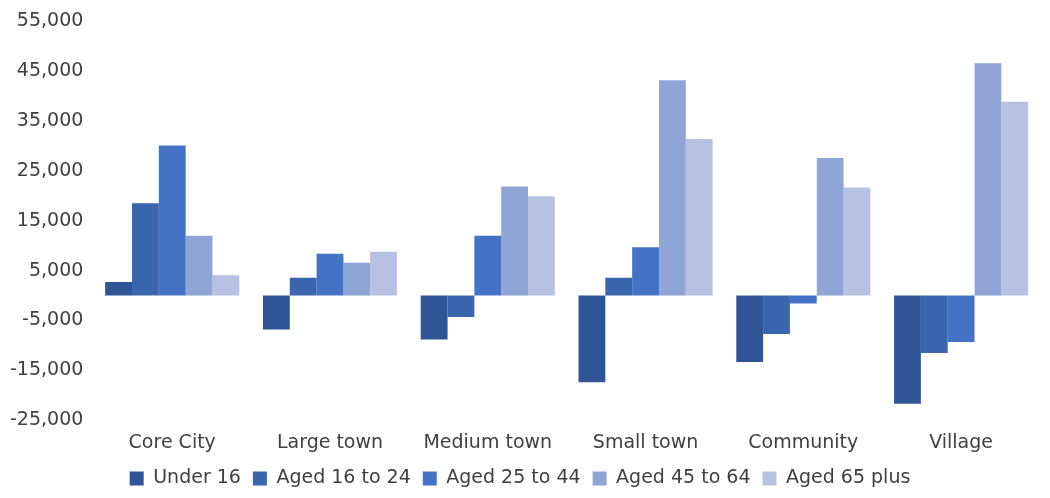 The height and width of the screenshot is (498, 1050). Describe the element at coordinates (53, 318) in the screenshot. I see `y-tick-label: -5,000` at that location.